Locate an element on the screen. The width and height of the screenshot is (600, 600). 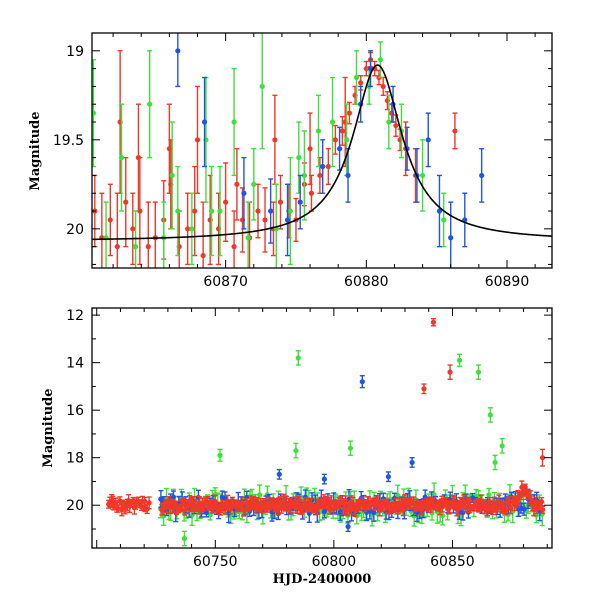
y-tick-label: 19.5 is located at coordinates (68, 141).